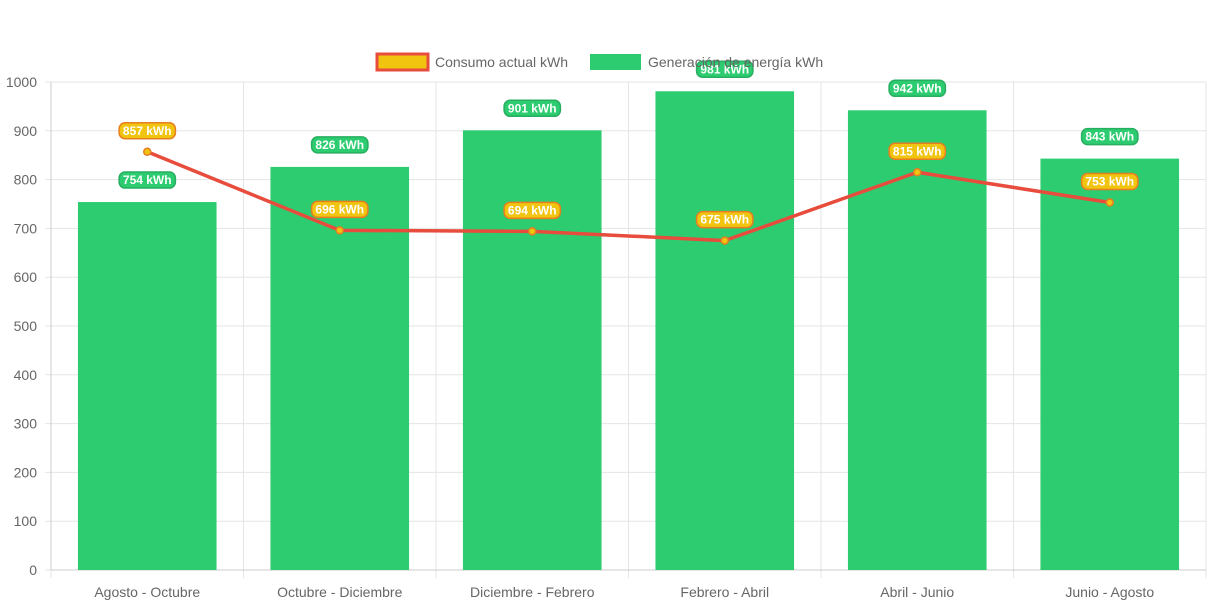  I want to click on data-label-generacion: 843 kWh, so click(1109, 137).